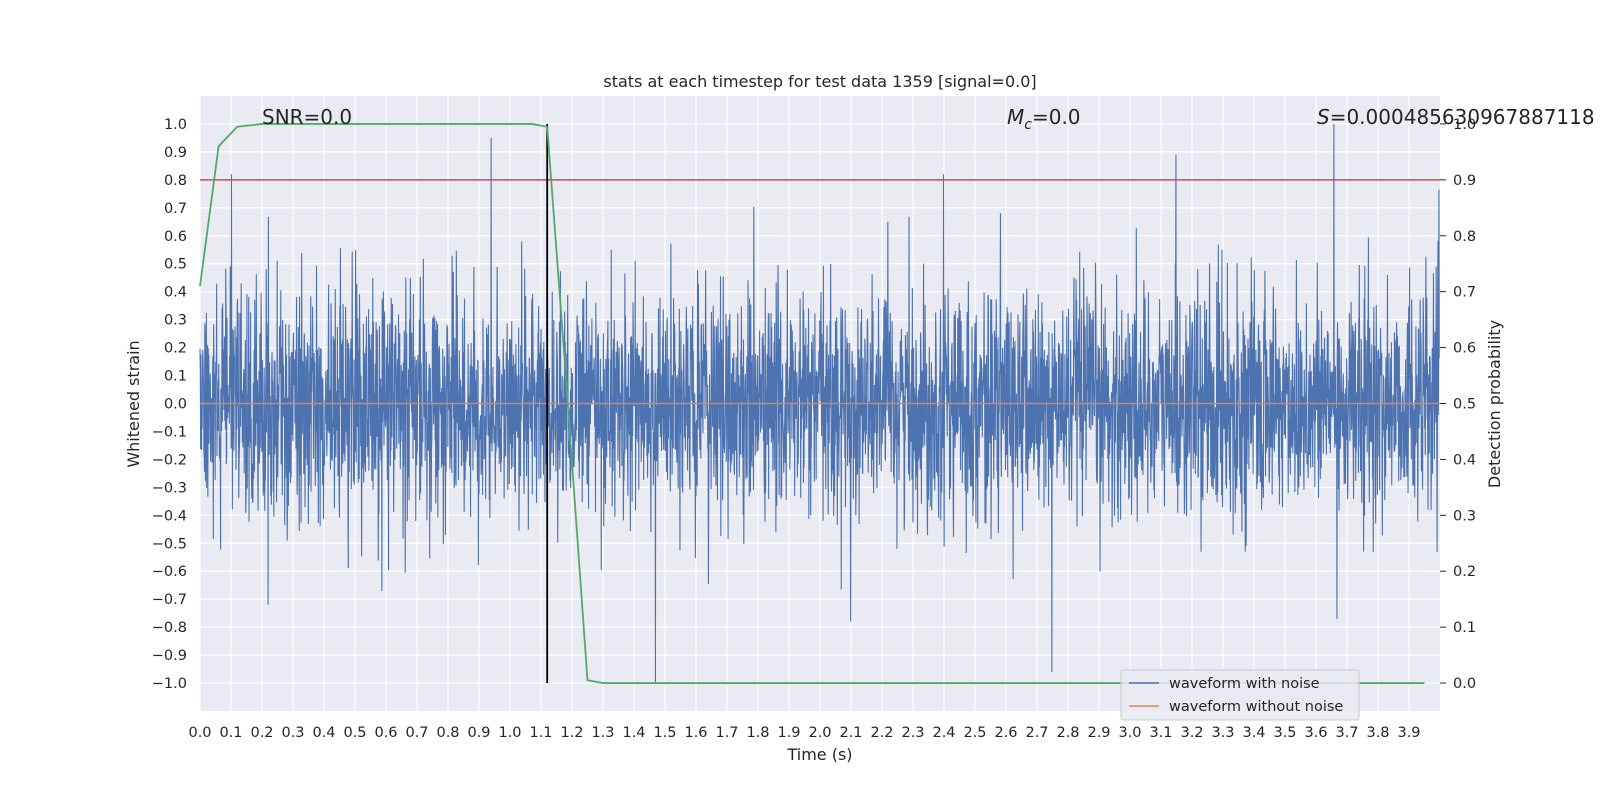 Image resolution: width=1600 pixels, height=800 pixels. What do you see at coordinates (169, 544) in the screenshot?
I see `y-tick-label: −0.5` at bounding box center [169, 544].